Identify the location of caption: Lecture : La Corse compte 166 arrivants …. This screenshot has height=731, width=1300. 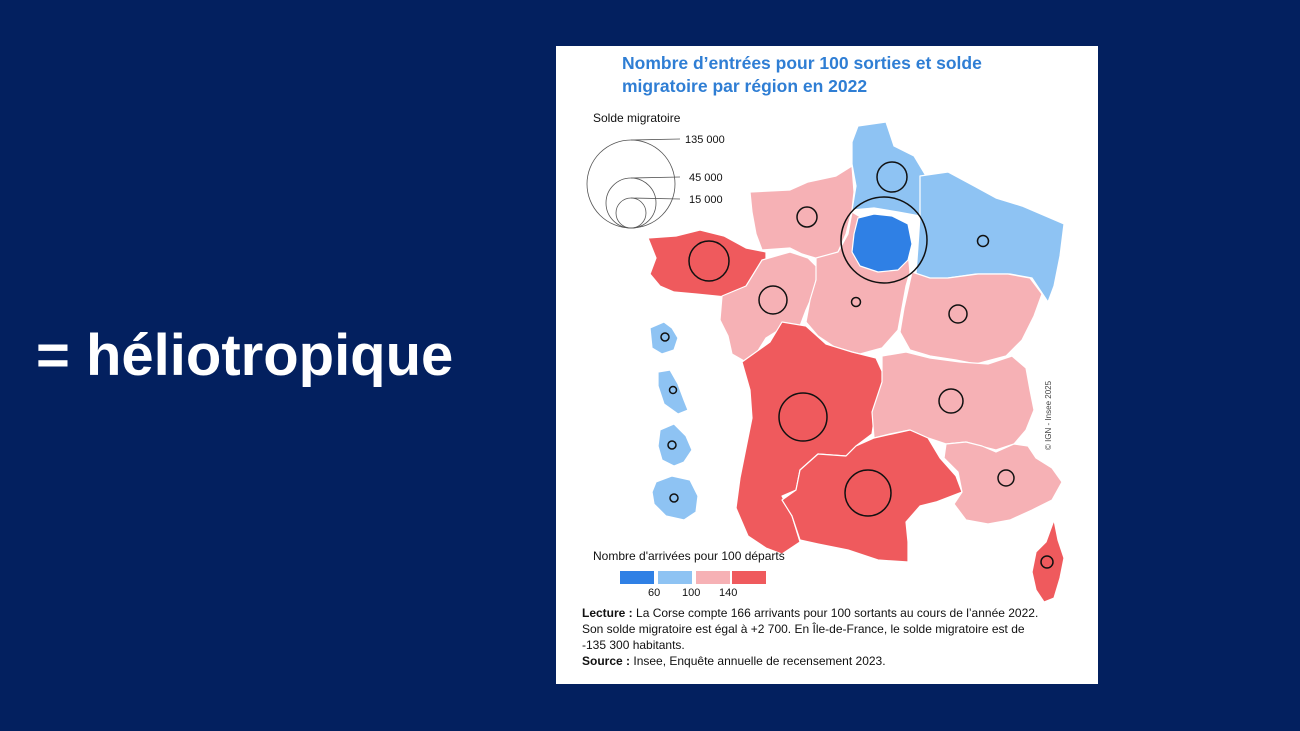
(827, 637).